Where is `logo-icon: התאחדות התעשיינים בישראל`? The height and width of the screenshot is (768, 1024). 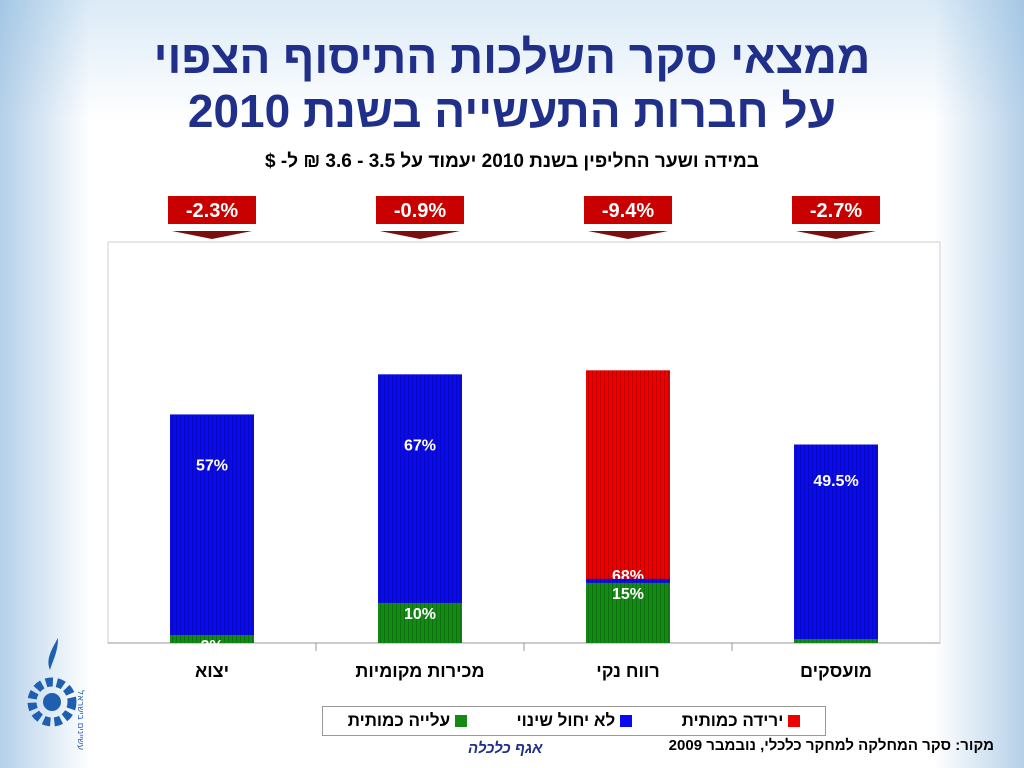 logo-icon: התאחדות התעשיינים בישראל is located at coordinates (56, 694).